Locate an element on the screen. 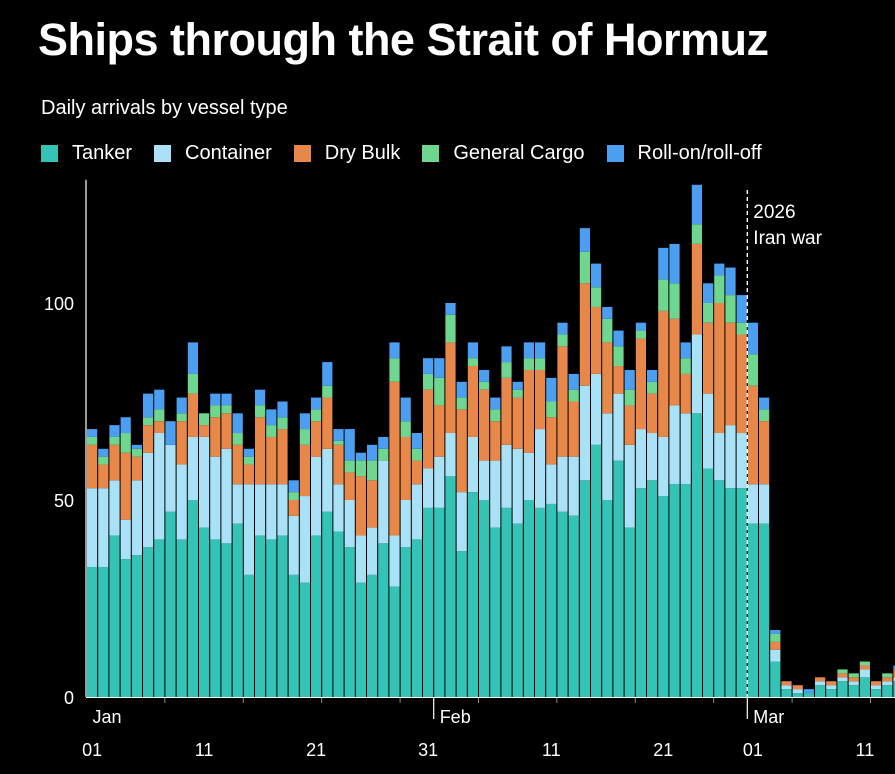 The image size is (895, 774). x-tick-label: 31 is located at coordinates (428, 750).